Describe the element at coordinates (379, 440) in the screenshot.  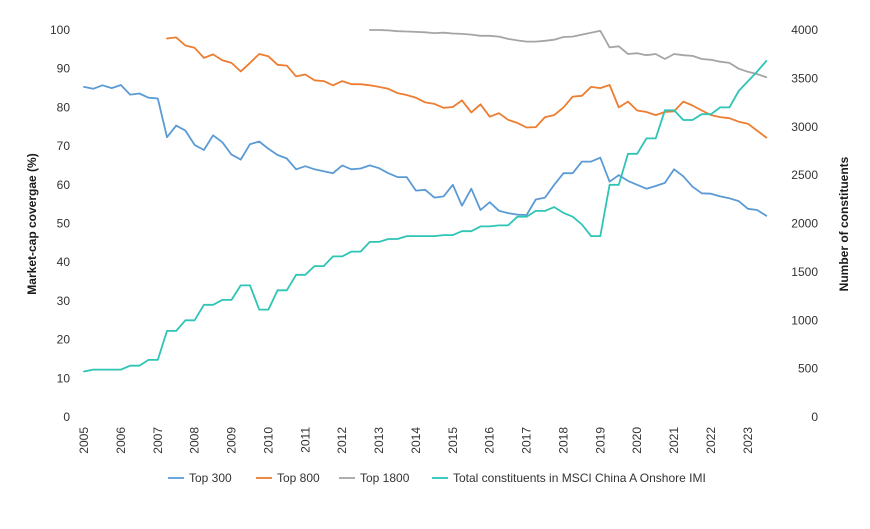
I see `x-tick-label: 2013` at that location.